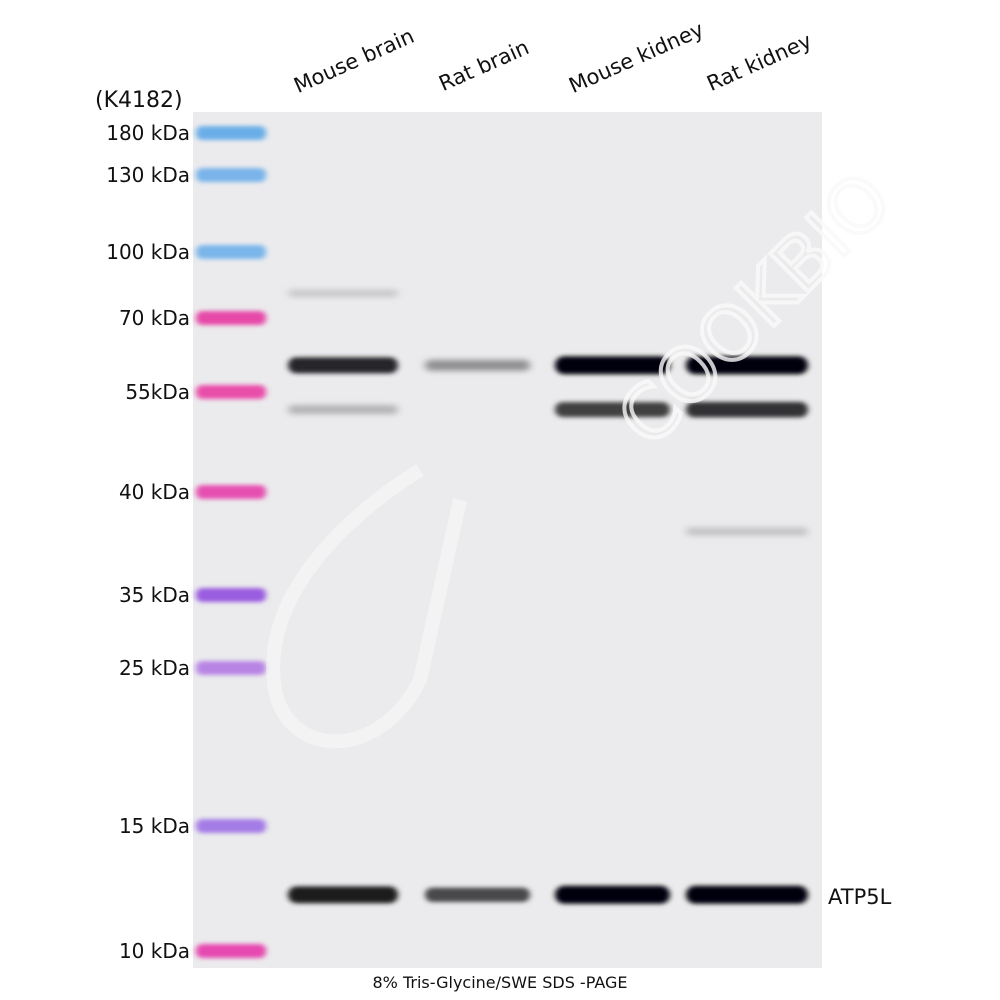 This screenshot has height=1000, width=1000. What do you see at coordinates (148, 175) in the screenshot?
I see `marker-label: 130 kDa` at bounding box center [148, 175].